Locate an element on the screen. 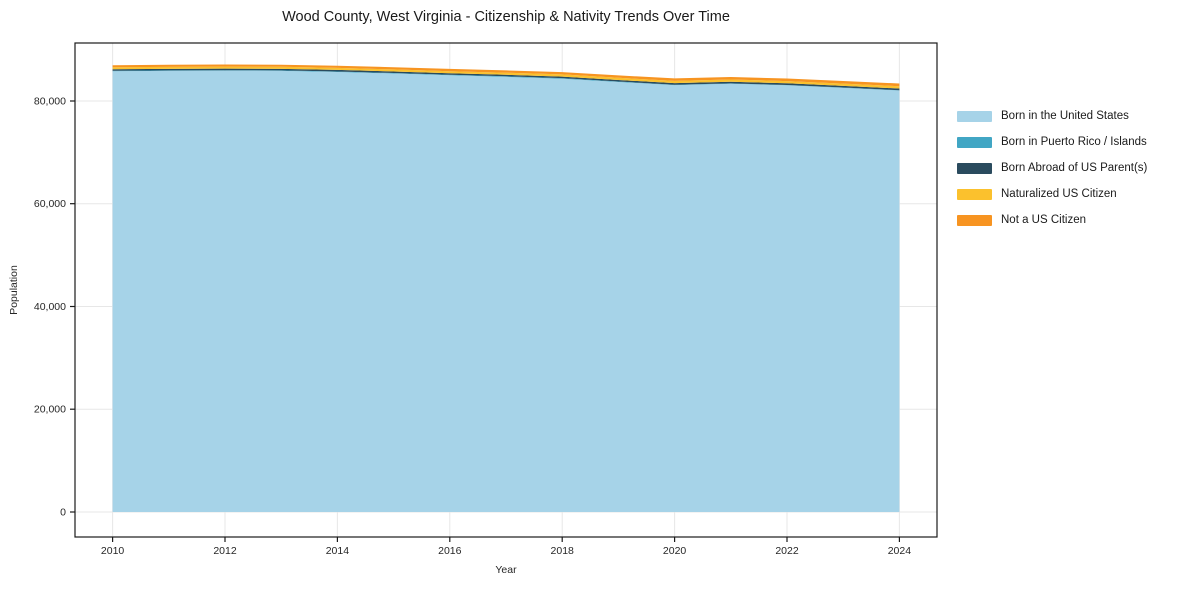 This screenshot has height=590, width=1189. legend-item-naturalized-us-citizen: Naturalized US Citizen is located at coordinates (1052, 194).